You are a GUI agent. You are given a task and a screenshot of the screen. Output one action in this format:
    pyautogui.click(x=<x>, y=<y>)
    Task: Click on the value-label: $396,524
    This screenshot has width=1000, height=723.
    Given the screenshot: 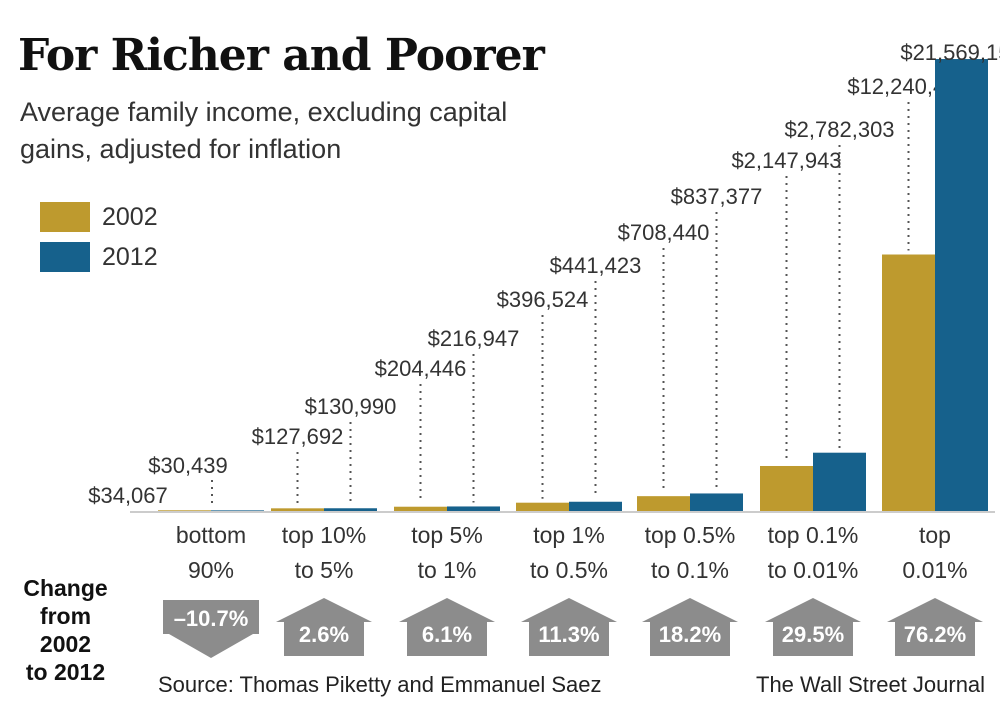 What is the action you would take?
    pyautogui.click(x=543, y=299)
    